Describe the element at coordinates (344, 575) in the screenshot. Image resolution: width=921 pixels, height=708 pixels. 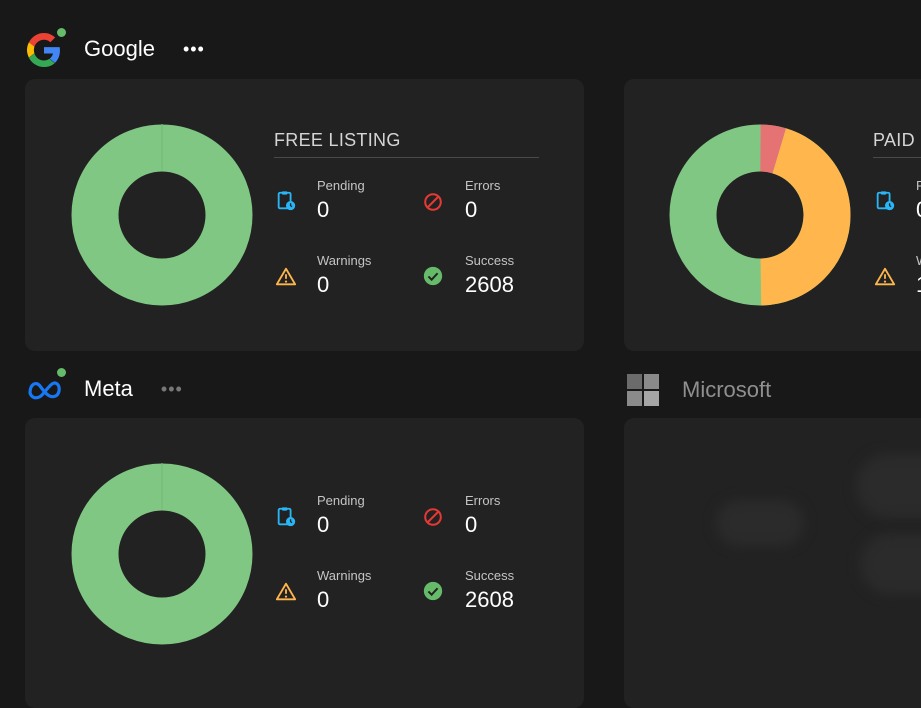
I see `meta-warnings-label: Warnings` at that location.